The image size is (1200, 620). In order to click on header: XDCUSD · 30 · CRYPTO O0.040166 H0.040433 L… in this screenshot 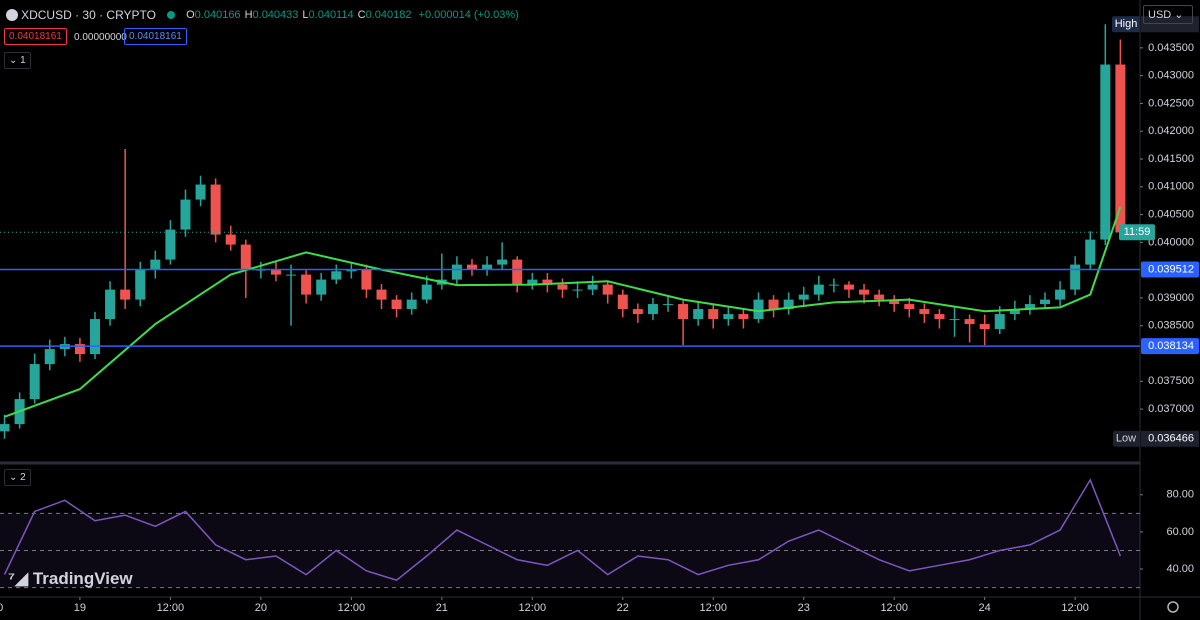, I will do `click(262, 15)`.